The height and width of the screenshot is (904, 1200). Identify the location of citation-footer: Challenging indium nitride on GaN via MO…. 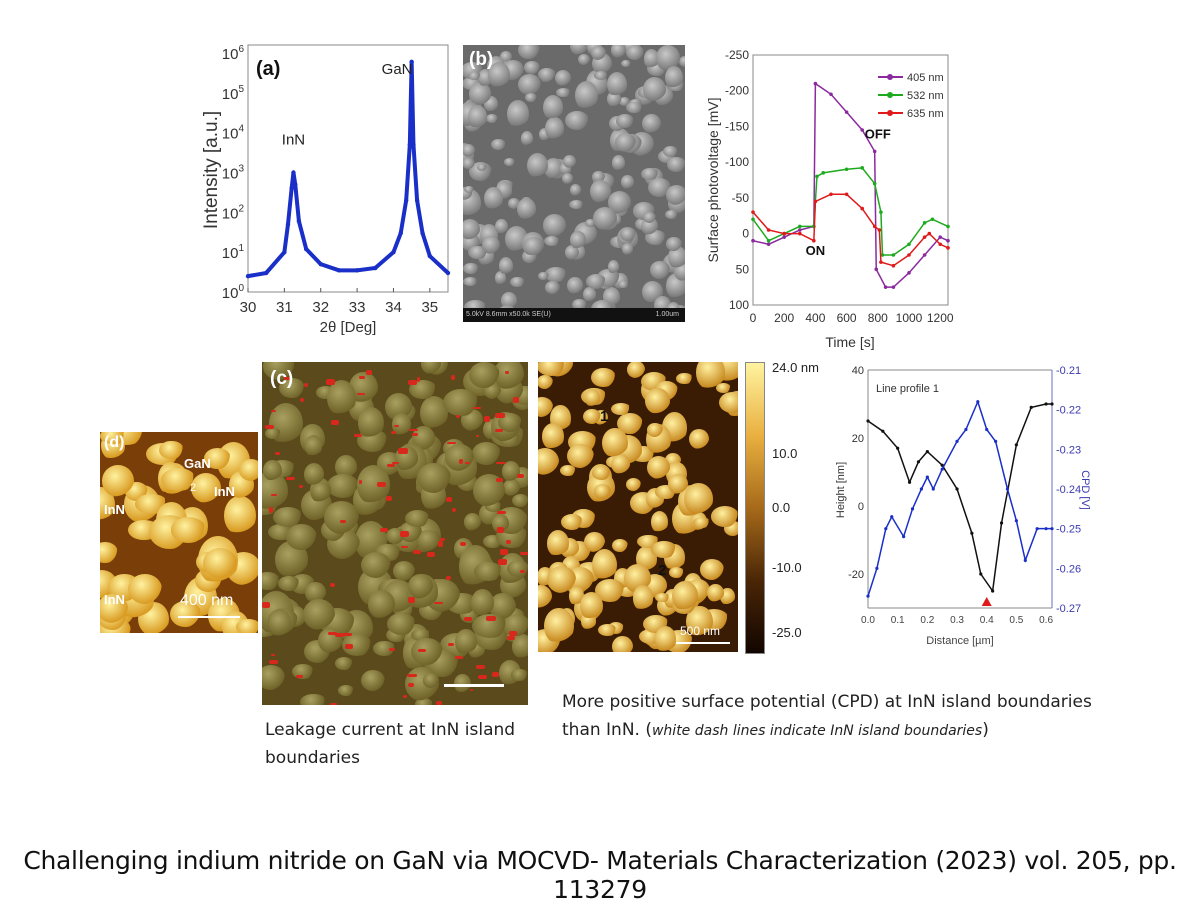
(600, 875).